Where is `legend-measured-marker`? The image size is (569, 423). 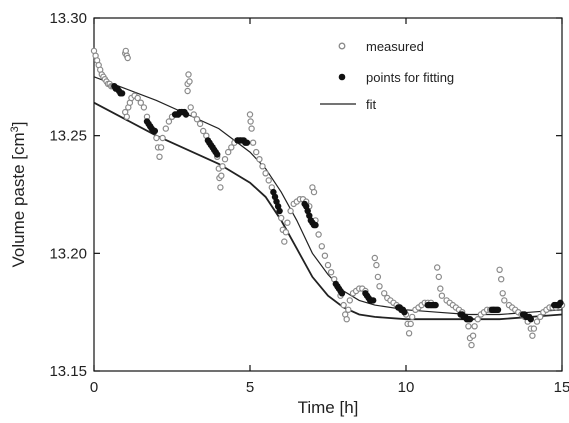
legend-measured-marker is located at coordinates (342, 46).